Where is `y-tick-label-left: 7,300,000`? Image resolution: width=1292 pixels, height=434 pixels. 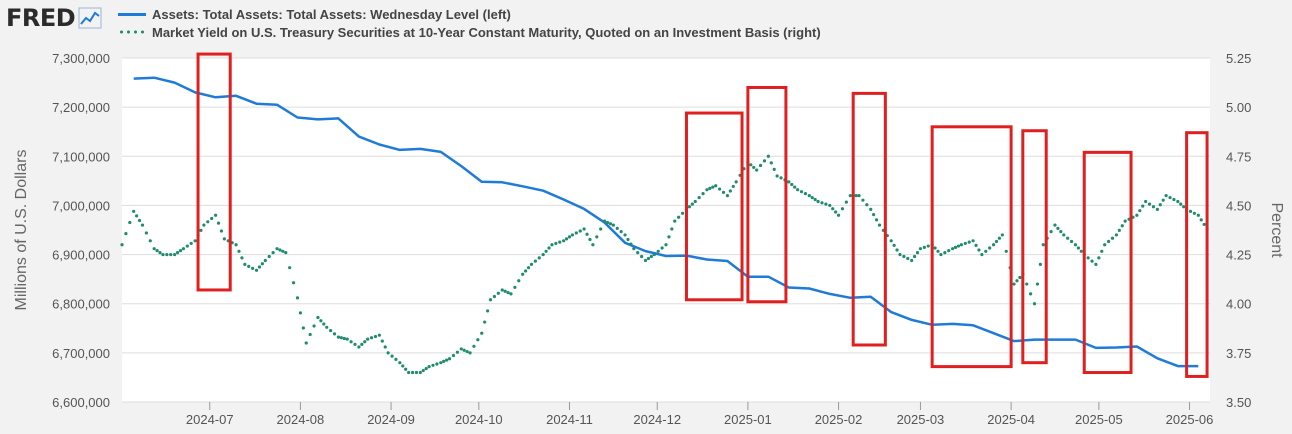
y-tick-label-left: 7,300,000 is located at coordinates (81, 58).